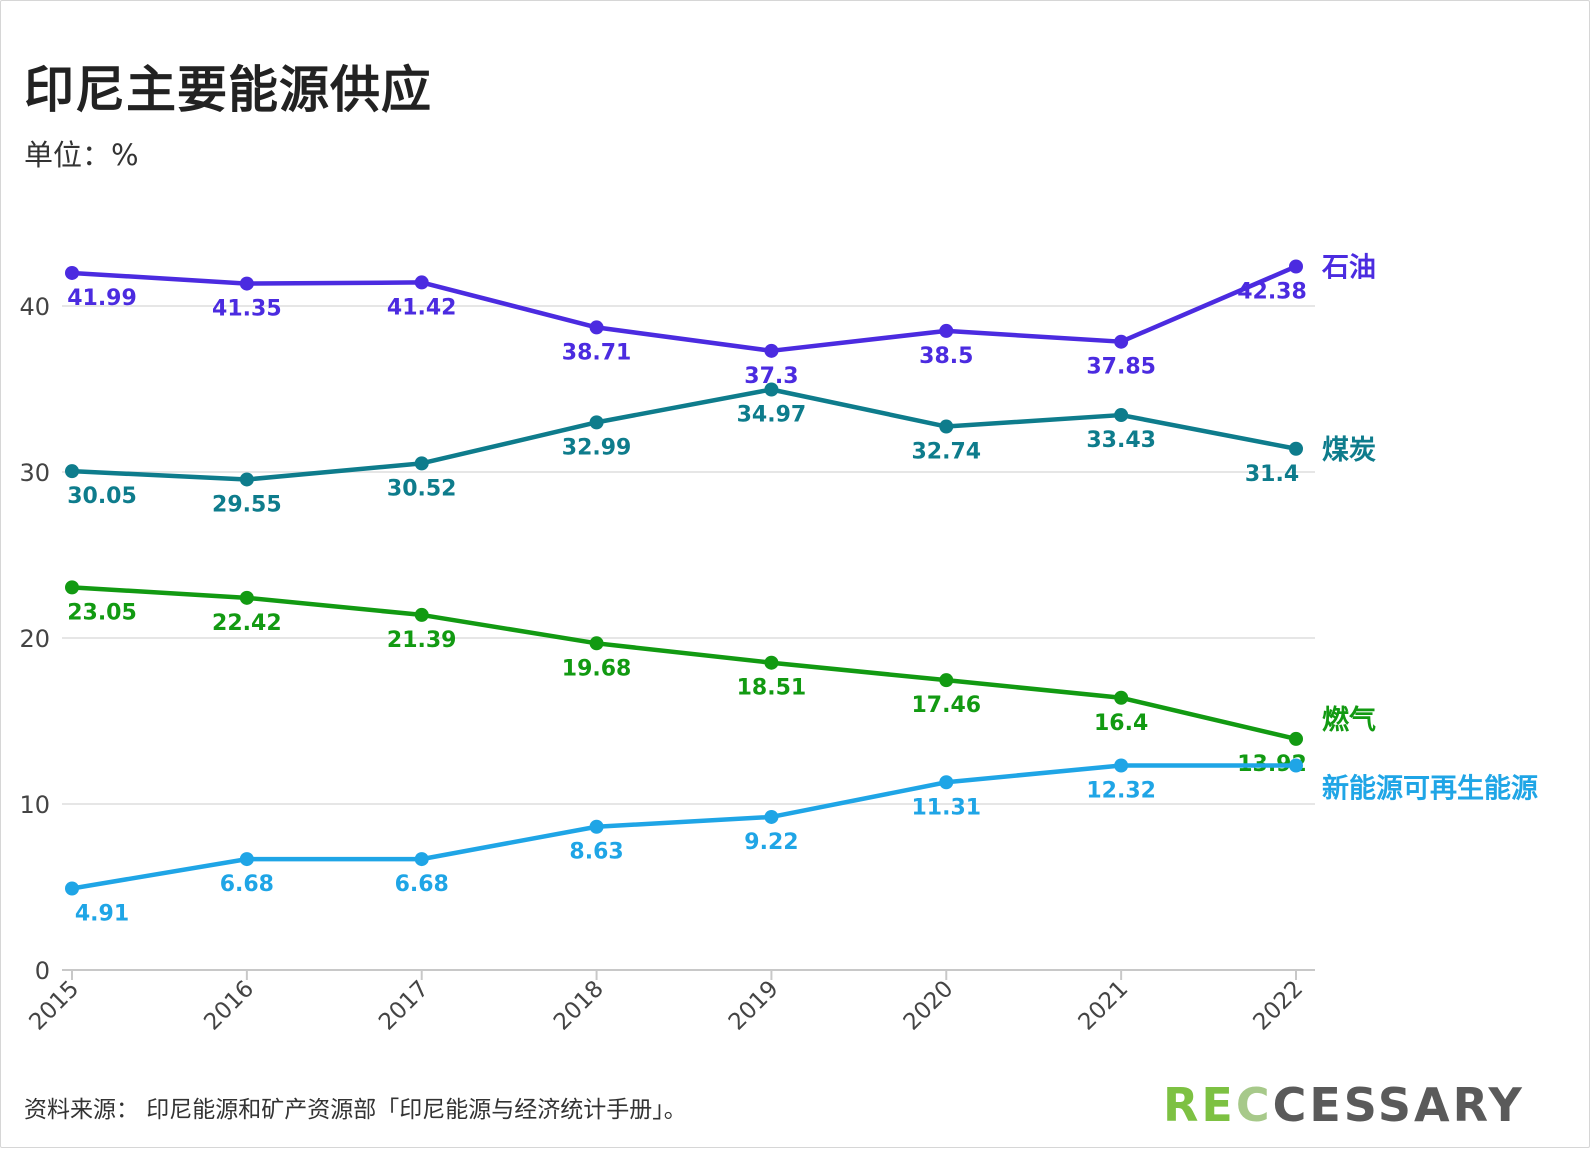 This screenshot has height=1150, width=1592. What do you see at coordinates (34, 639) in the screenshot?
I see `y-tick-label: 20` at bounding box center [34, 639].